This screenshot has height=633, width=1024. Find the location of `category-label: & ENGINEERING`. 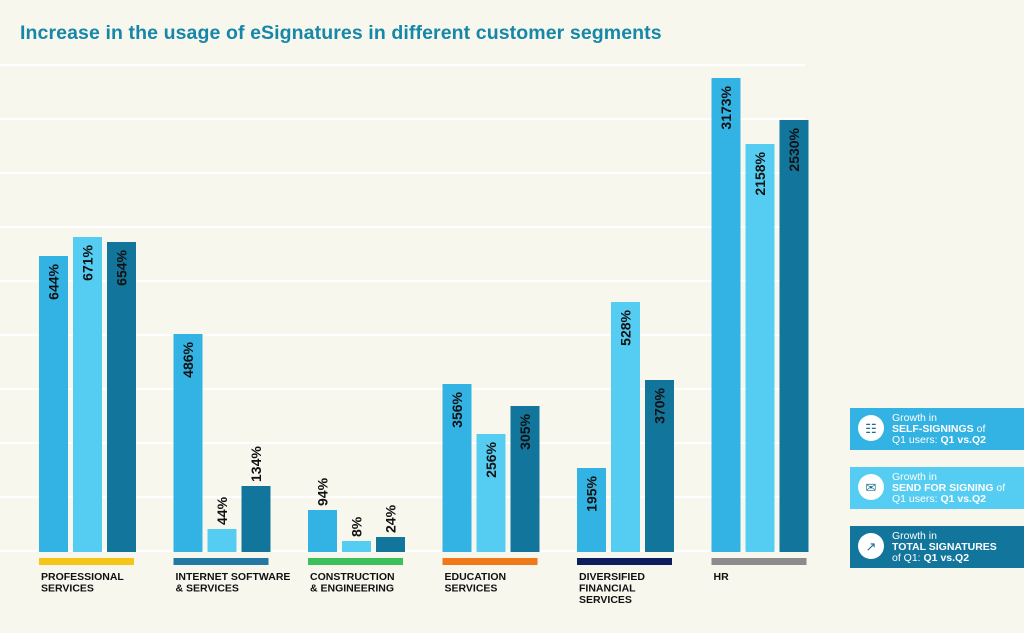

category-label: & ENGINEERING is located at coordinates (352, 589).